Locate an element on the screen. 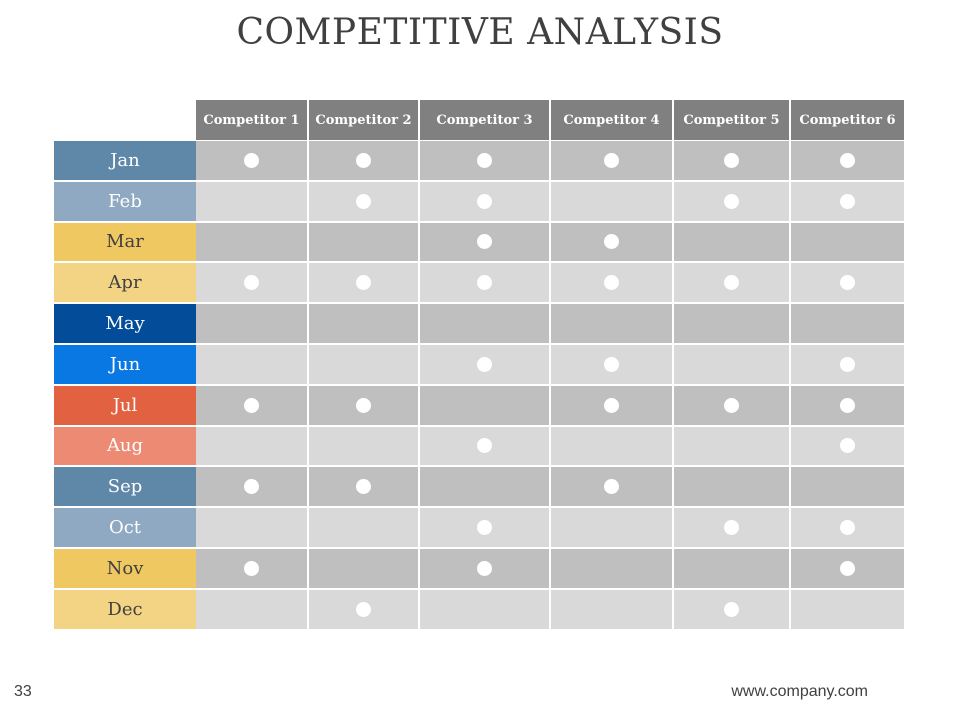  month-label: Jun is located at coordinates (125, 365).